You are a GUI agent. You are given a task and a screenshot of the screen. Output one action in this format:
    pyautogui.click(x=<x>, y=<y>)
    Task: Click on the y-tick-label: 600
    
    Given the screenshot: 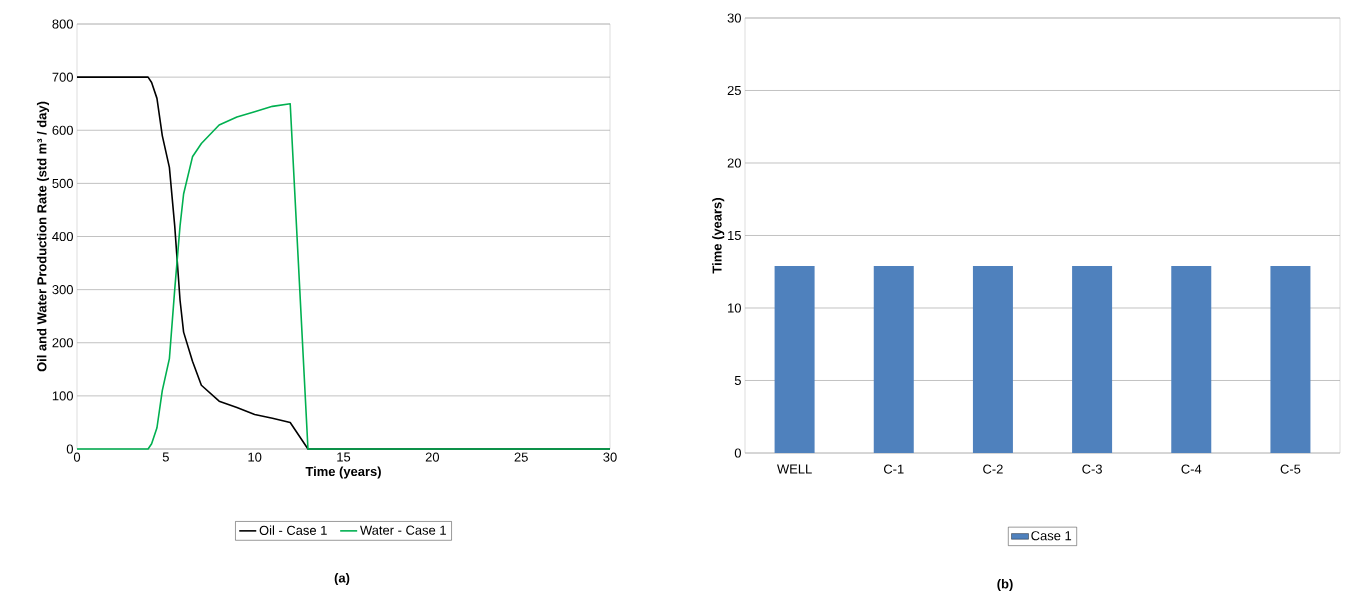 What is the action you would take?
    pyautogui.click(x=62, y=130)
    